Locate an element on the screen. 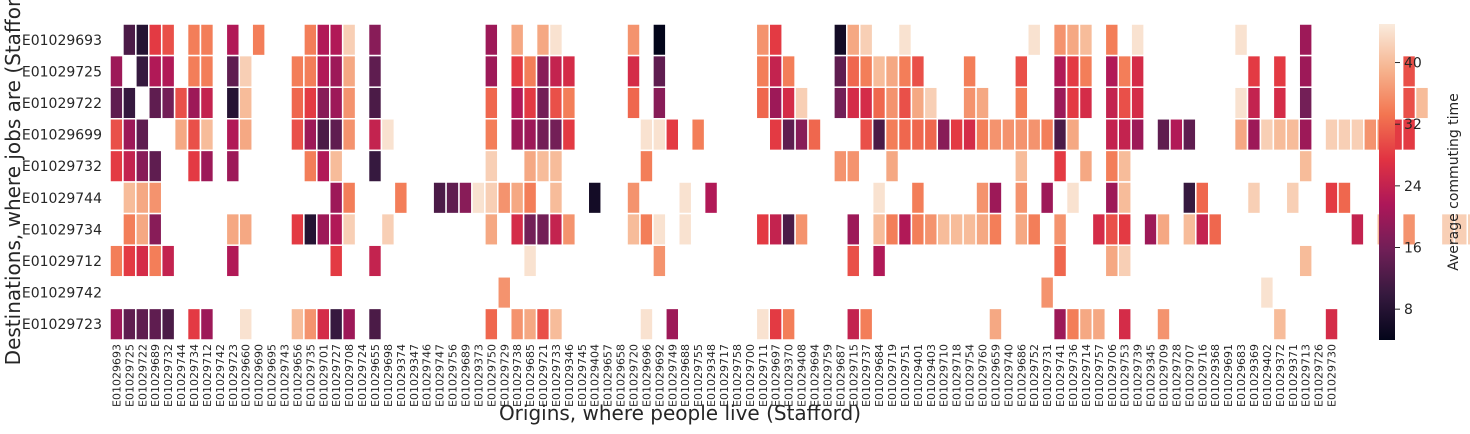  column-label: E01029371 is located at coordinates (1293, 375).